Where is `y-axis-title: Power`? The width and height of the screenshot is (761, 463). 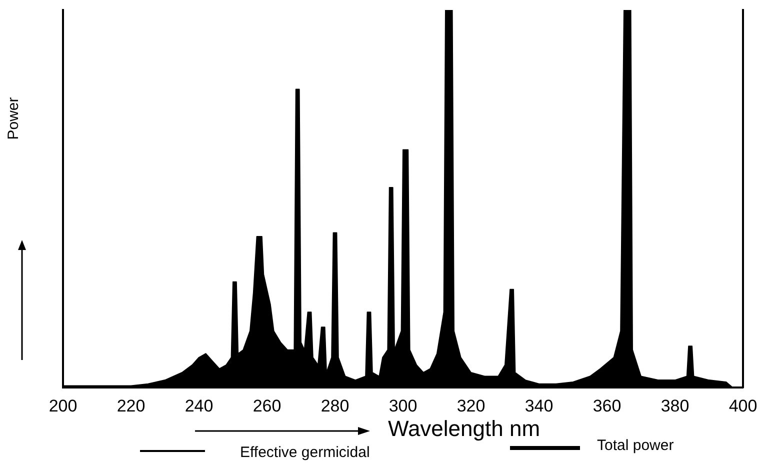 y-axis-title: Power is located at coordinates (13, 118).